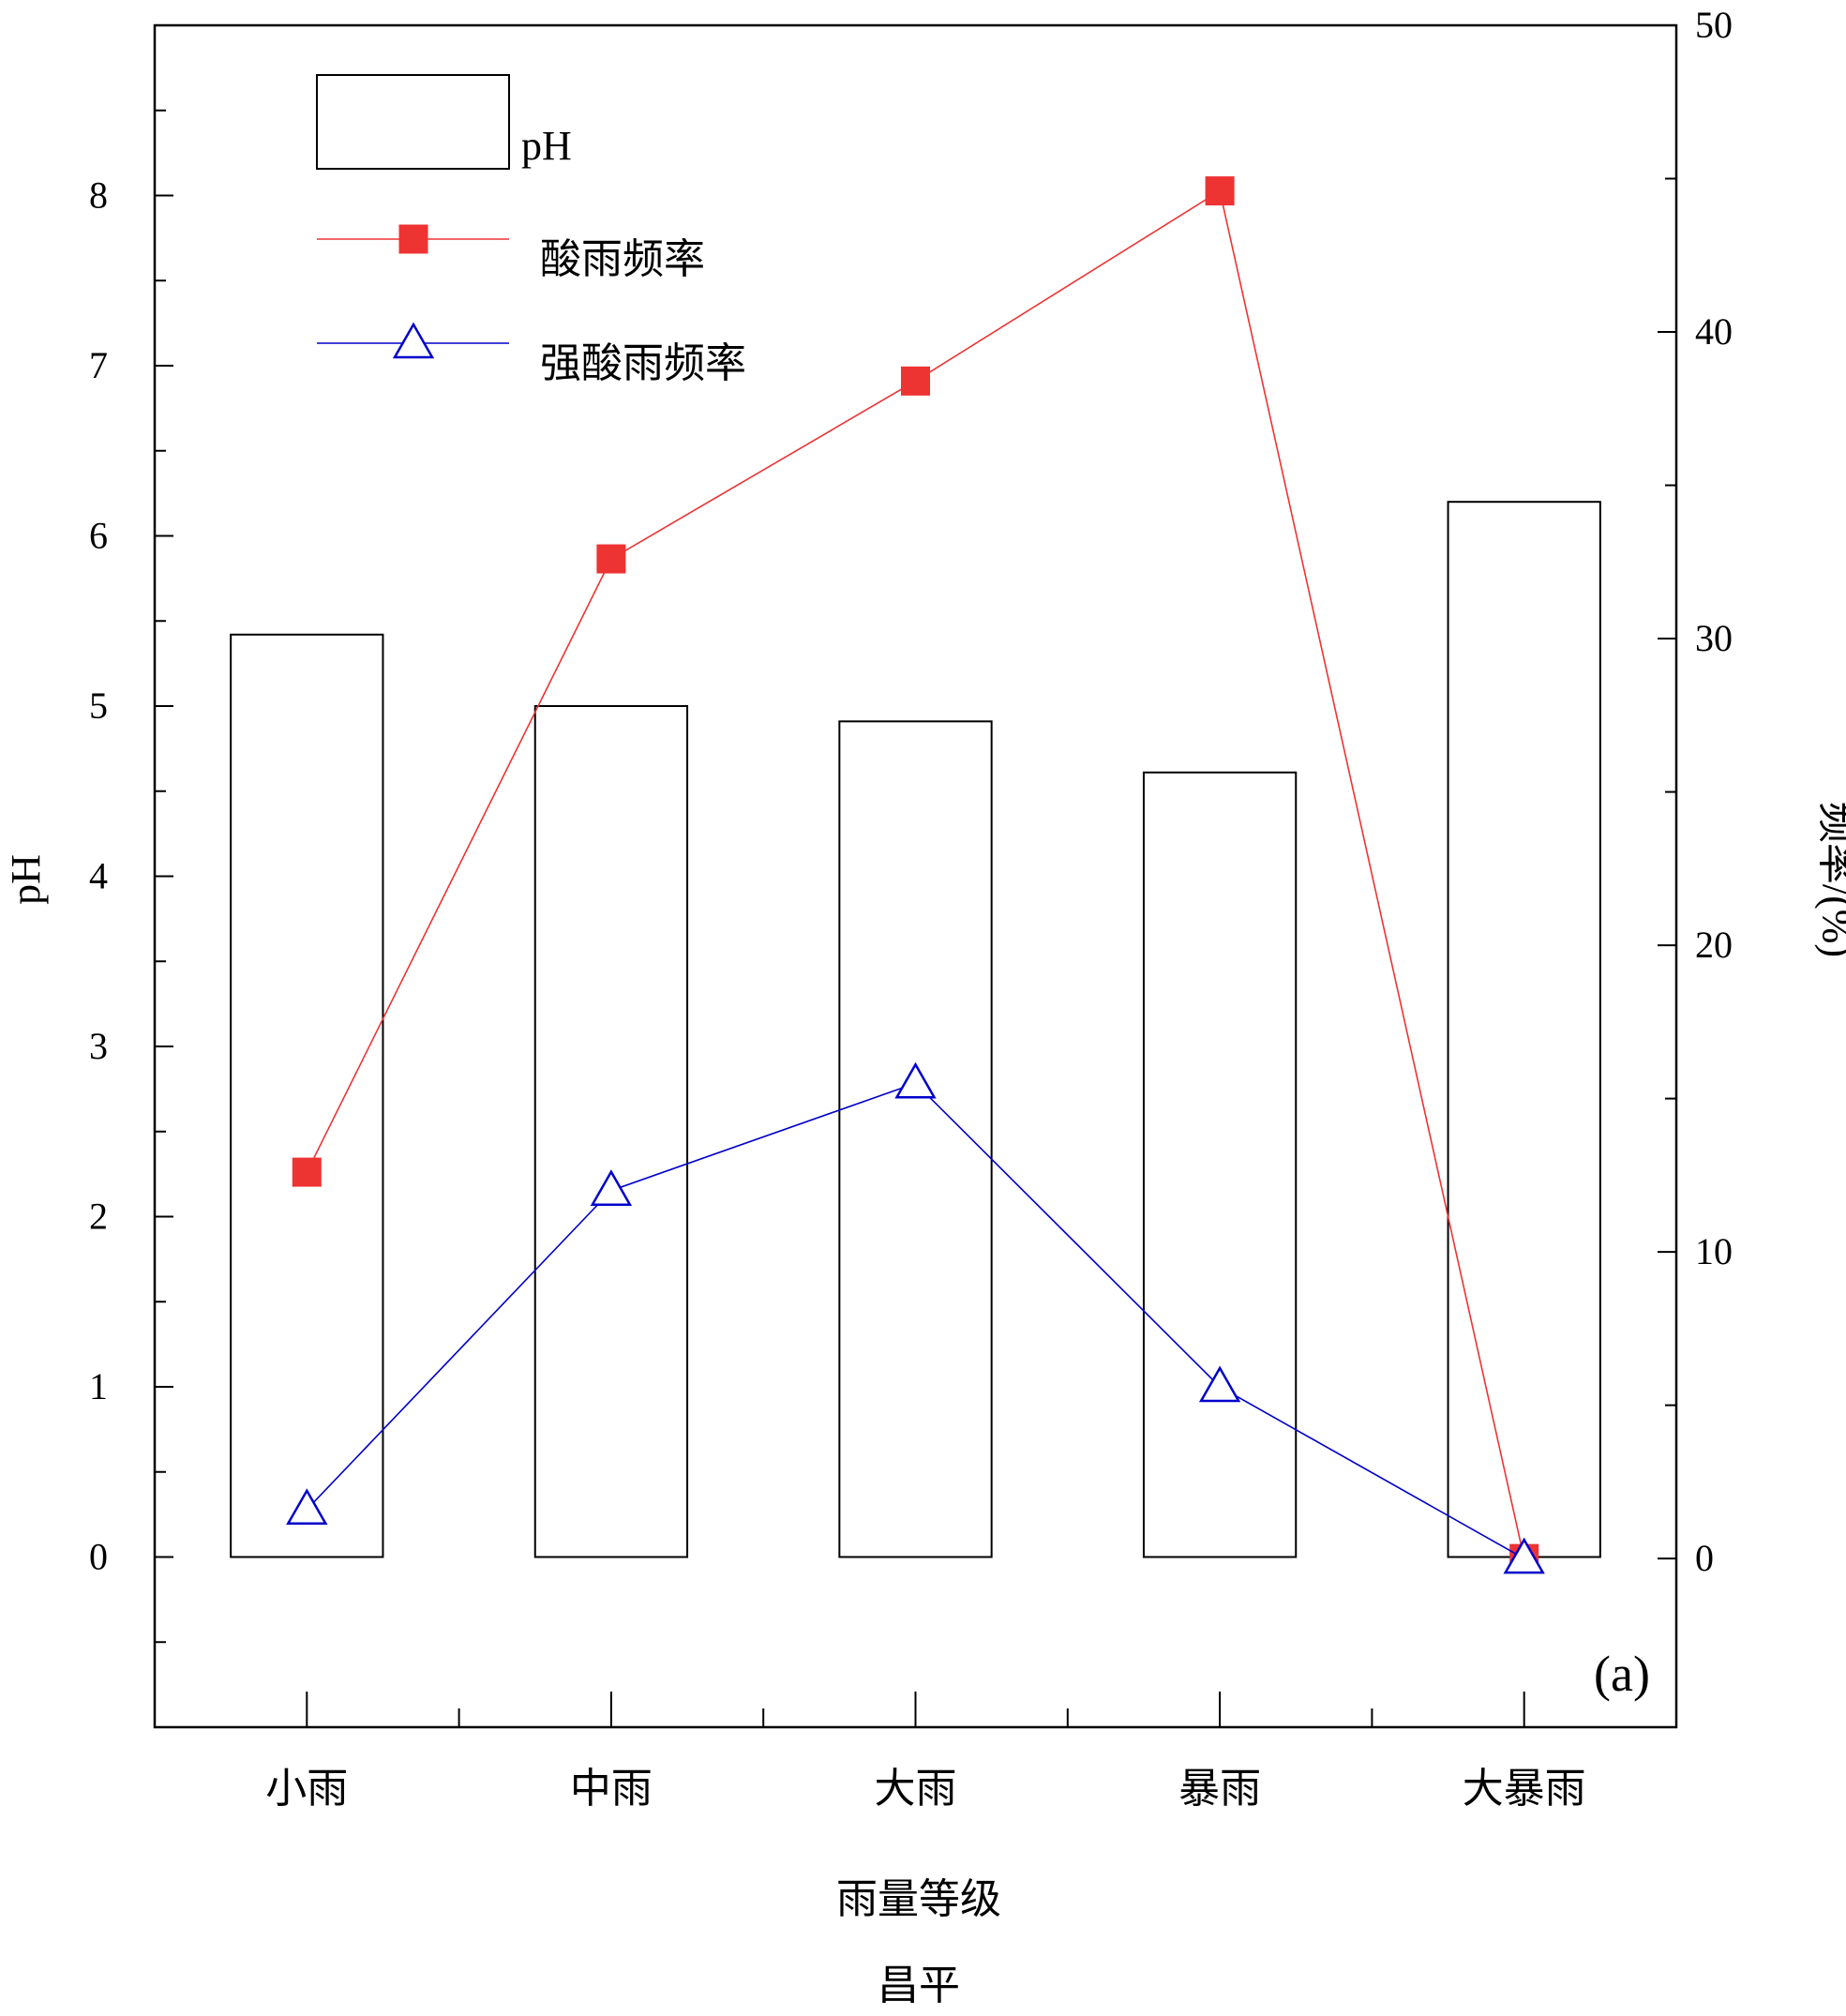 The width and height of the screenshot is (1846, 2016). I want to click on y-left-tick-label: 0, so click(98, 1557).